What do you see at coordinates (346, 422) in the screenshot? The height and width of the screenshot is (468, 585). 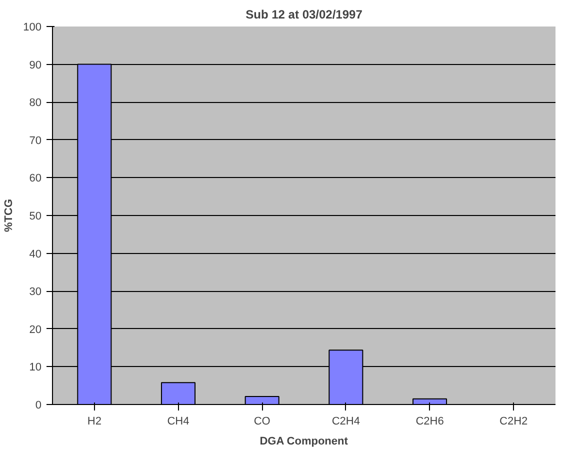 I see `x-tick-label: C2H4` at bounding box center [346, 422].